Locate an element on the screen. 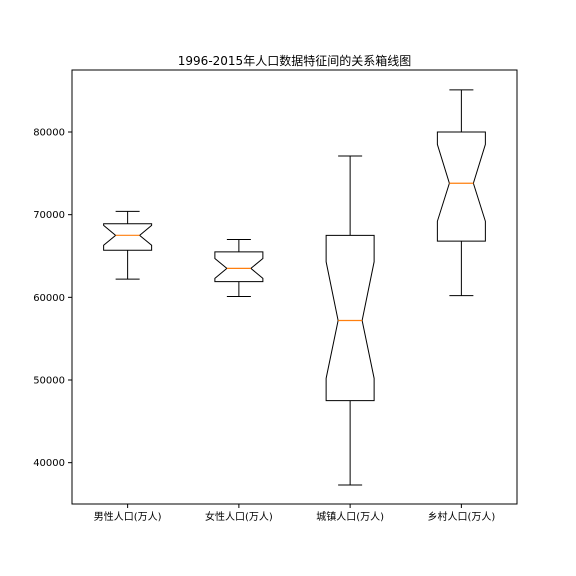  y-tick-label: 70000 is located at coordinates (49, 215).